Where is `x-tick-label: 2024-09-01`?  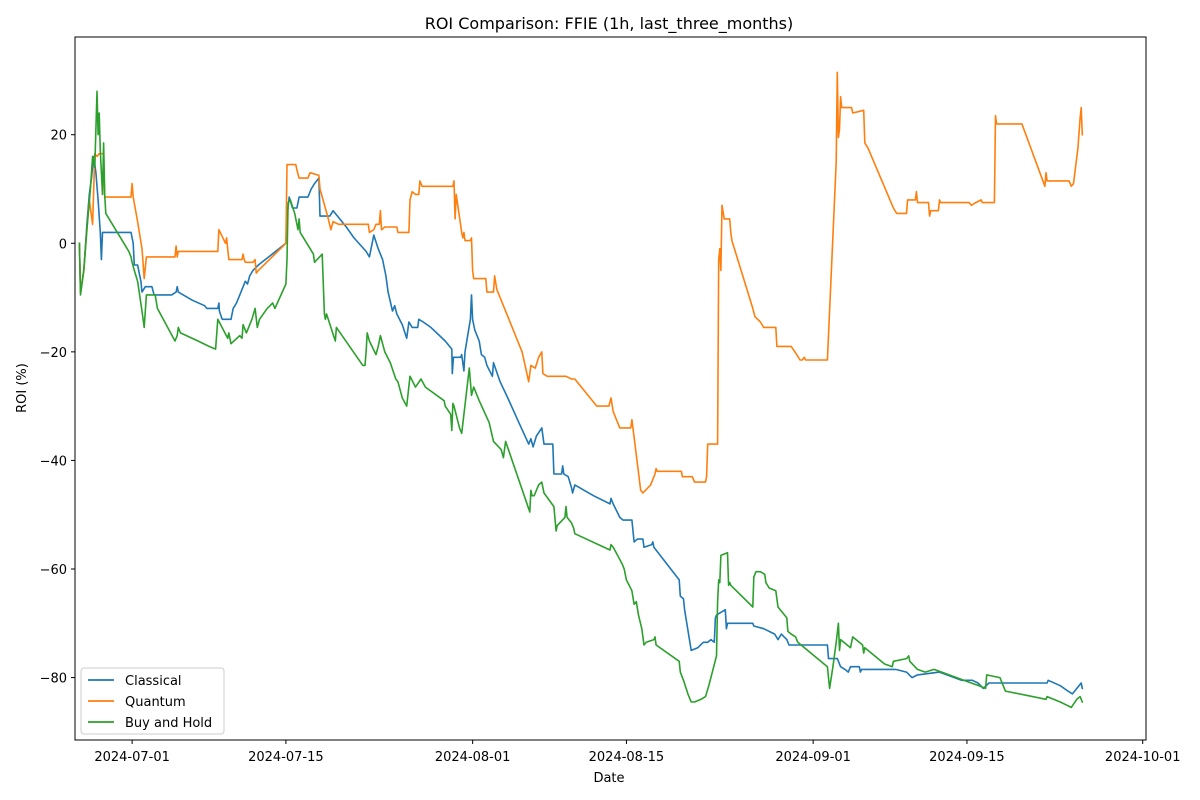 x-tick-label: 2024-09-01 is located at coordinates (813, 757).